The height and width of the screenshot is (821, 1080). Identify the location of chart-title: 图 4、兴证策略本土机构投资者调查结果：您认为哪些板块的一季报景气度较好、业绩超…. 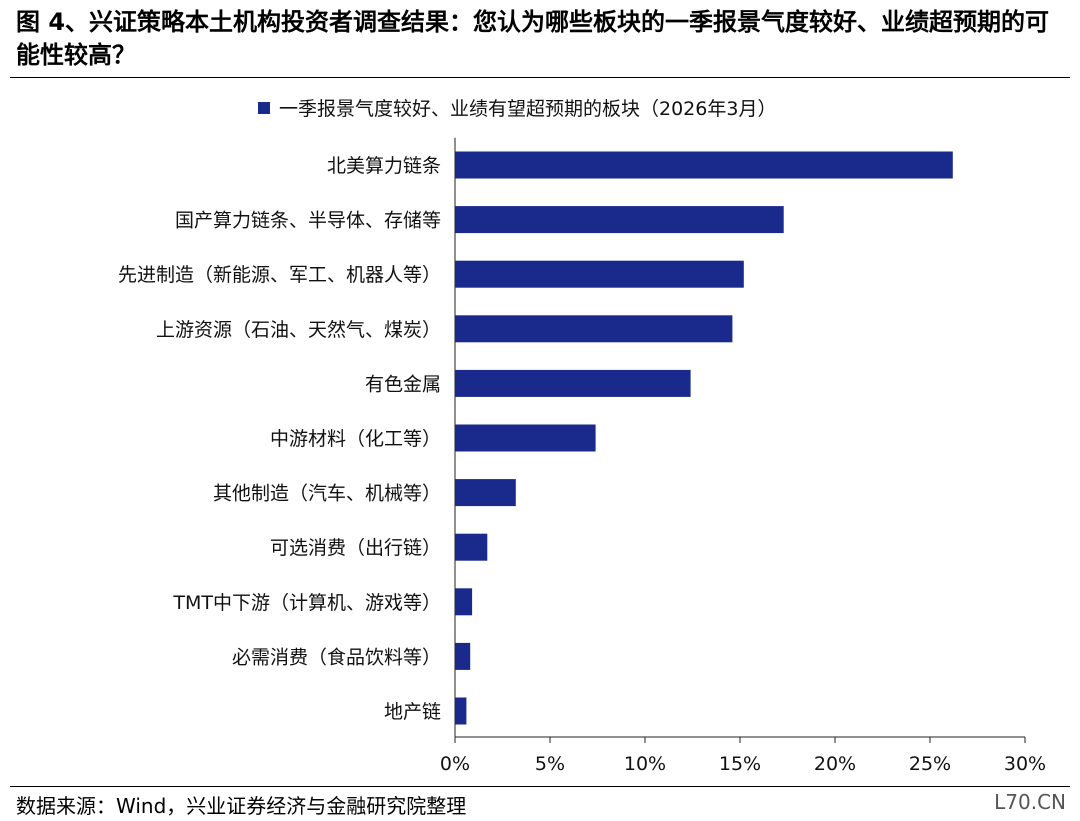
(533, 38).